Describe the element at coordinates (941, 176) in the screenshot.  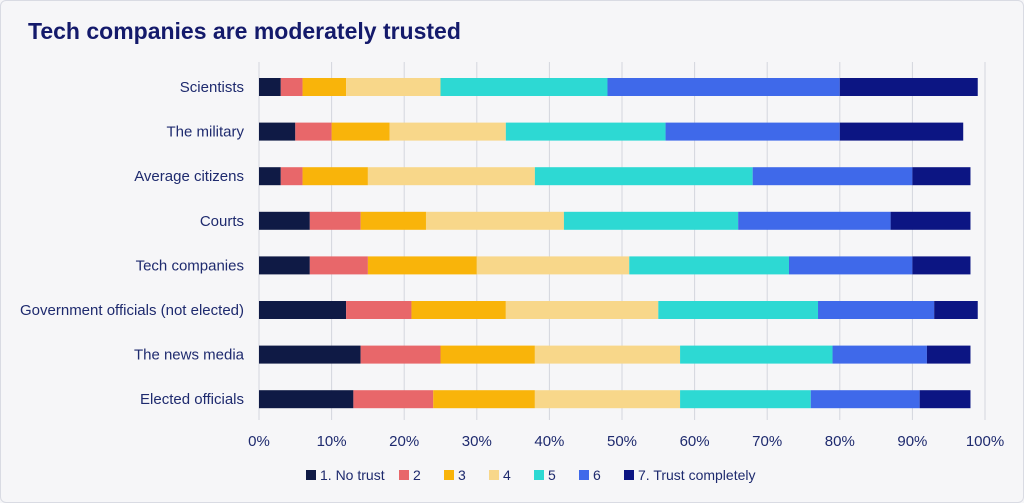
I see `bar-segment-average-citizens-7-trust-completely` at that location.